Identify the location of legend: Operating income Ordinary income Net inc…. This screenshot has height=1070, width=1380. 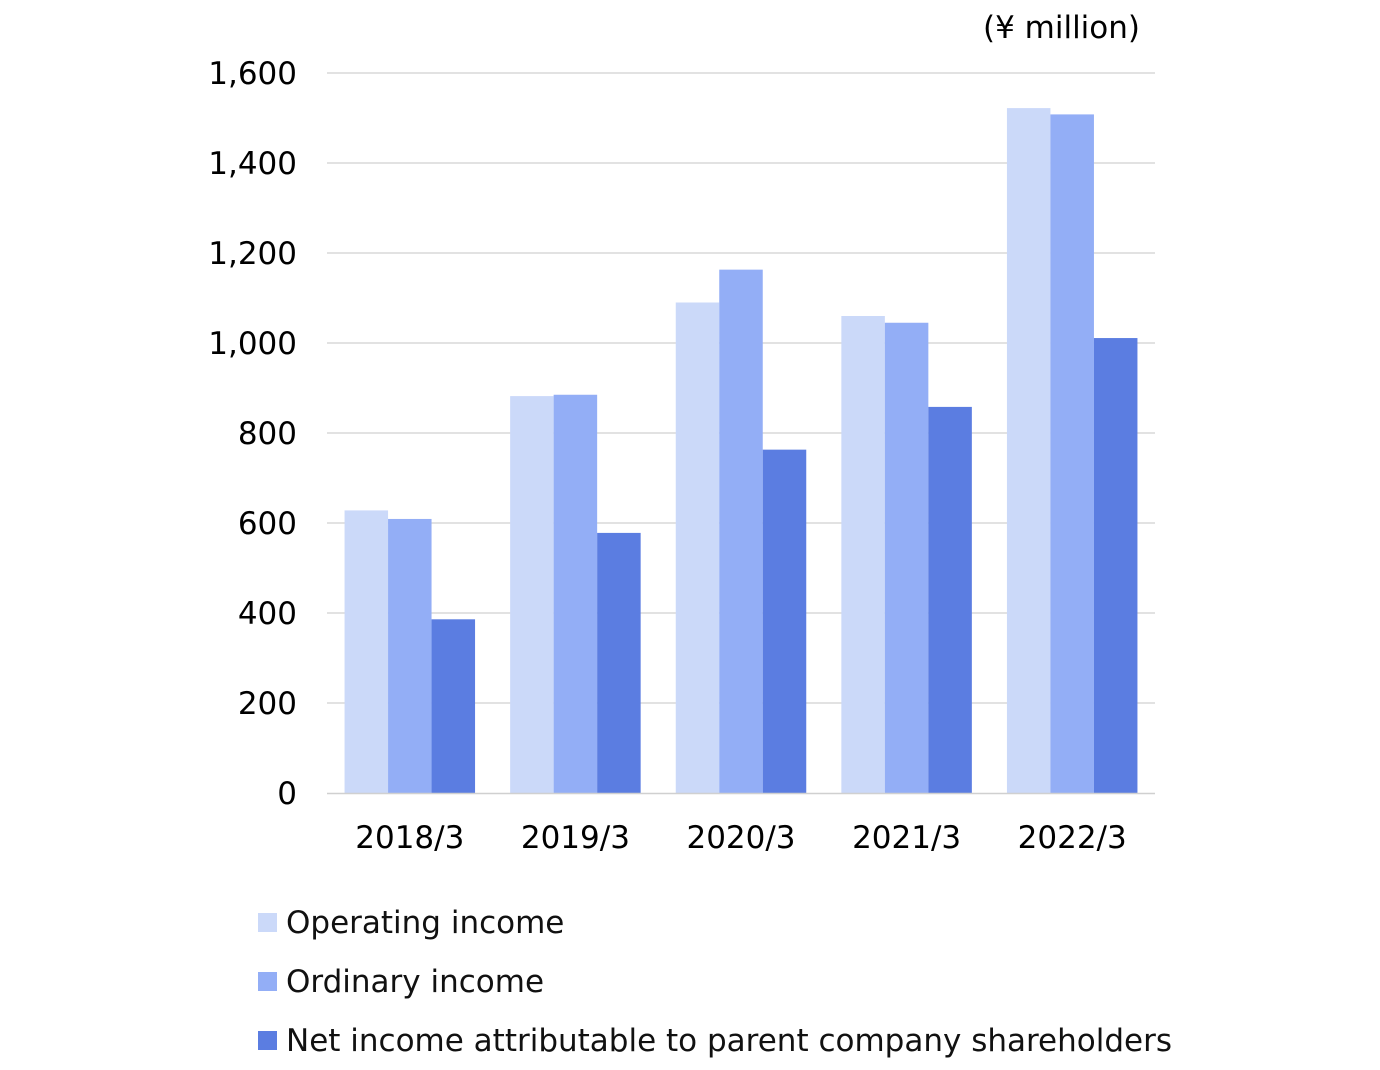
(715, 981).